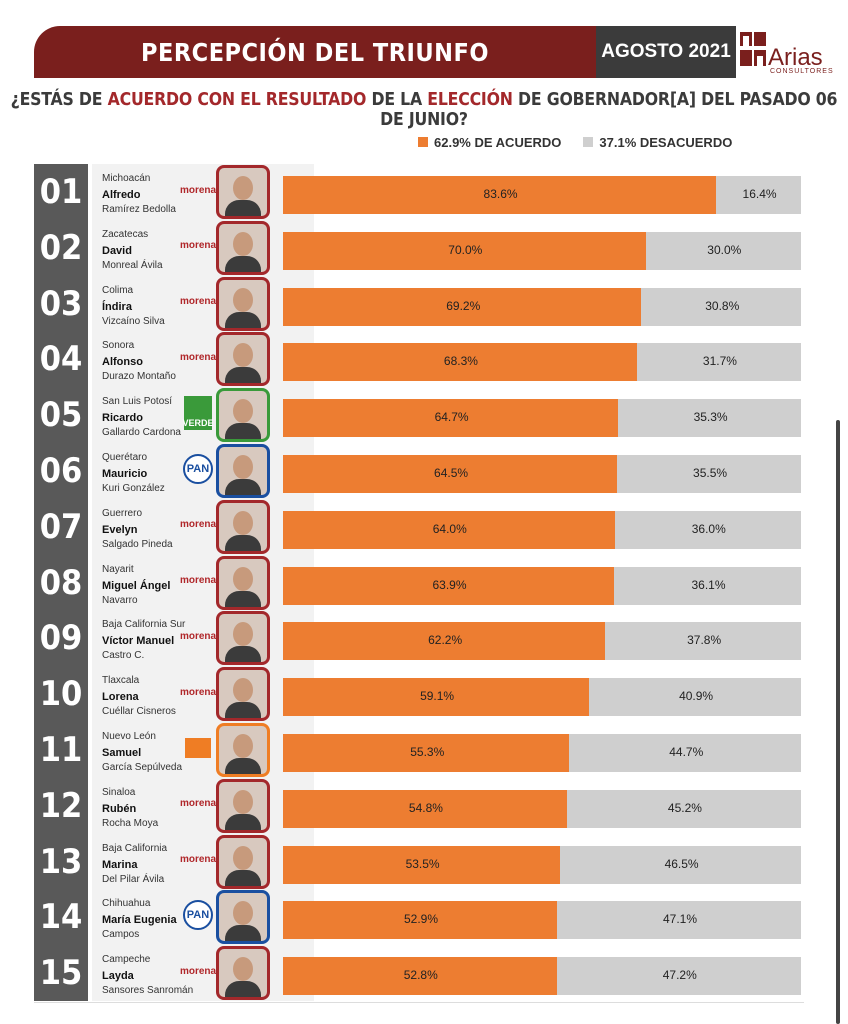 Image resolution: width=848 pixels, height=1024 pixels. I want to click on candidate-info: Sonora Alfonso Durazo Montaño morena, so click(203, 359).